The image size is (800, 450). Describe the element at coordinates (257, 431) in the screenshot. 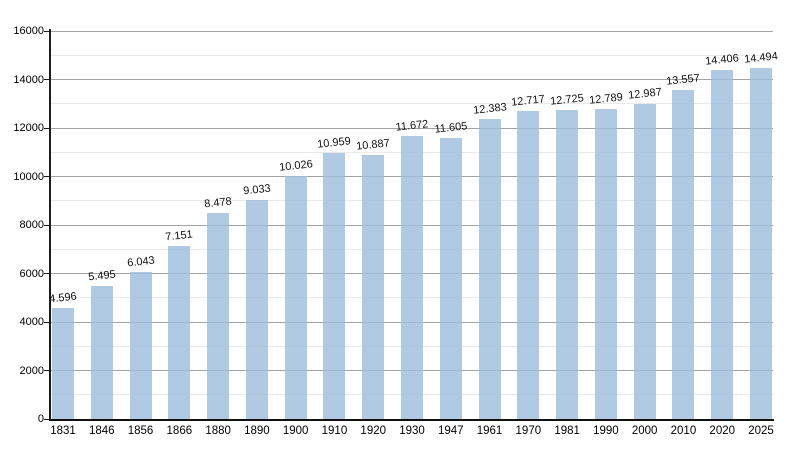

I see `x-tick-label: 1890` at that location.